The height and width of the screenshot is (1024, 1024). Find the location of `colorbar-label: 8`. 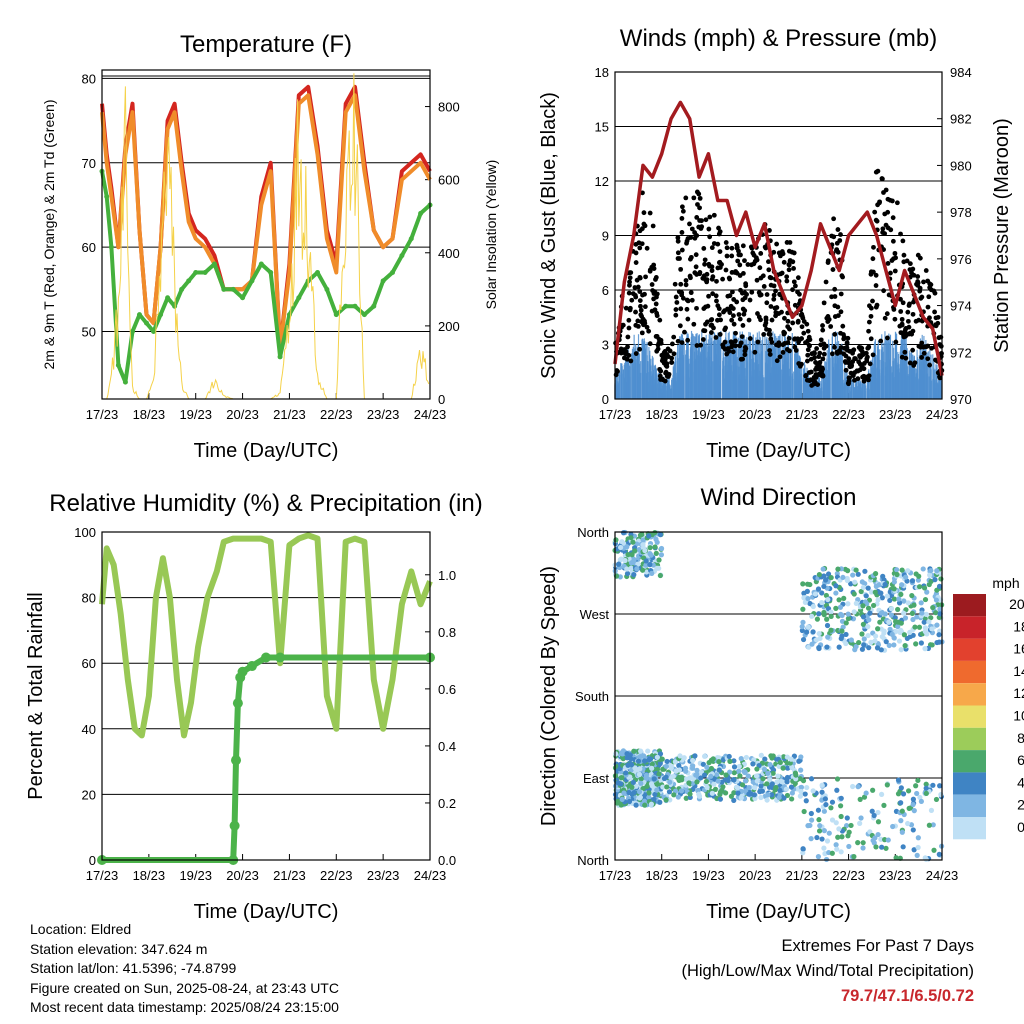

colorbar-label: 8 is located at coordinates (1020, 738).